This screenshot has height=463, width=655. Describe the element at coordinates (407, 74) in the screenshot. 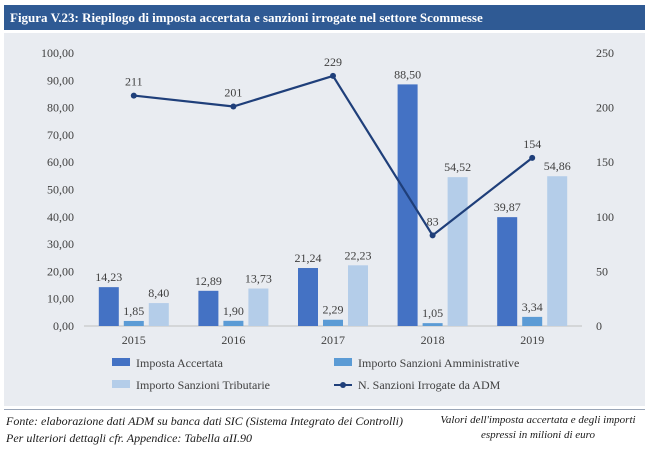

I see `bar-data-label: 88,50` at that location.